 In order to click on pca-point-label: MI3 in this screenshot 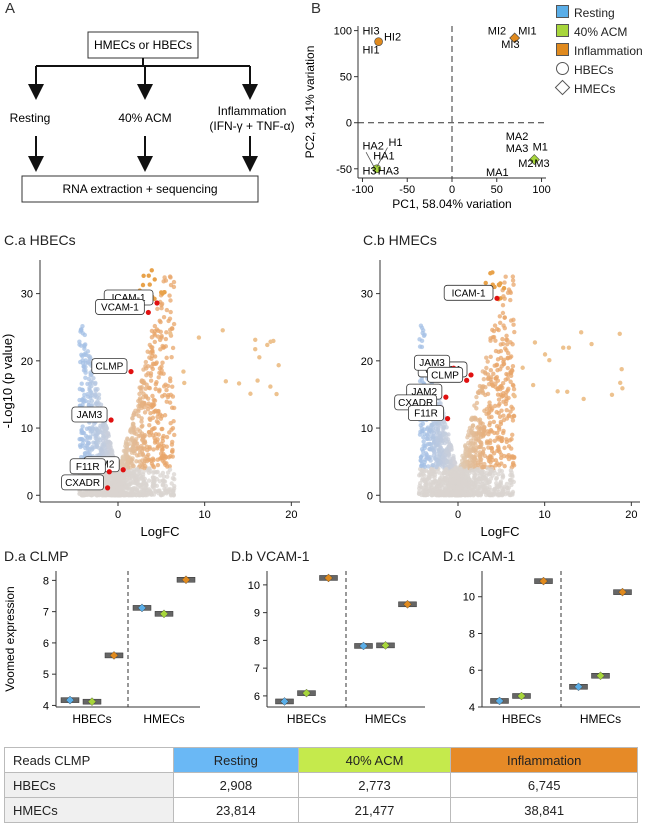, I will do `click(510, 45)`.